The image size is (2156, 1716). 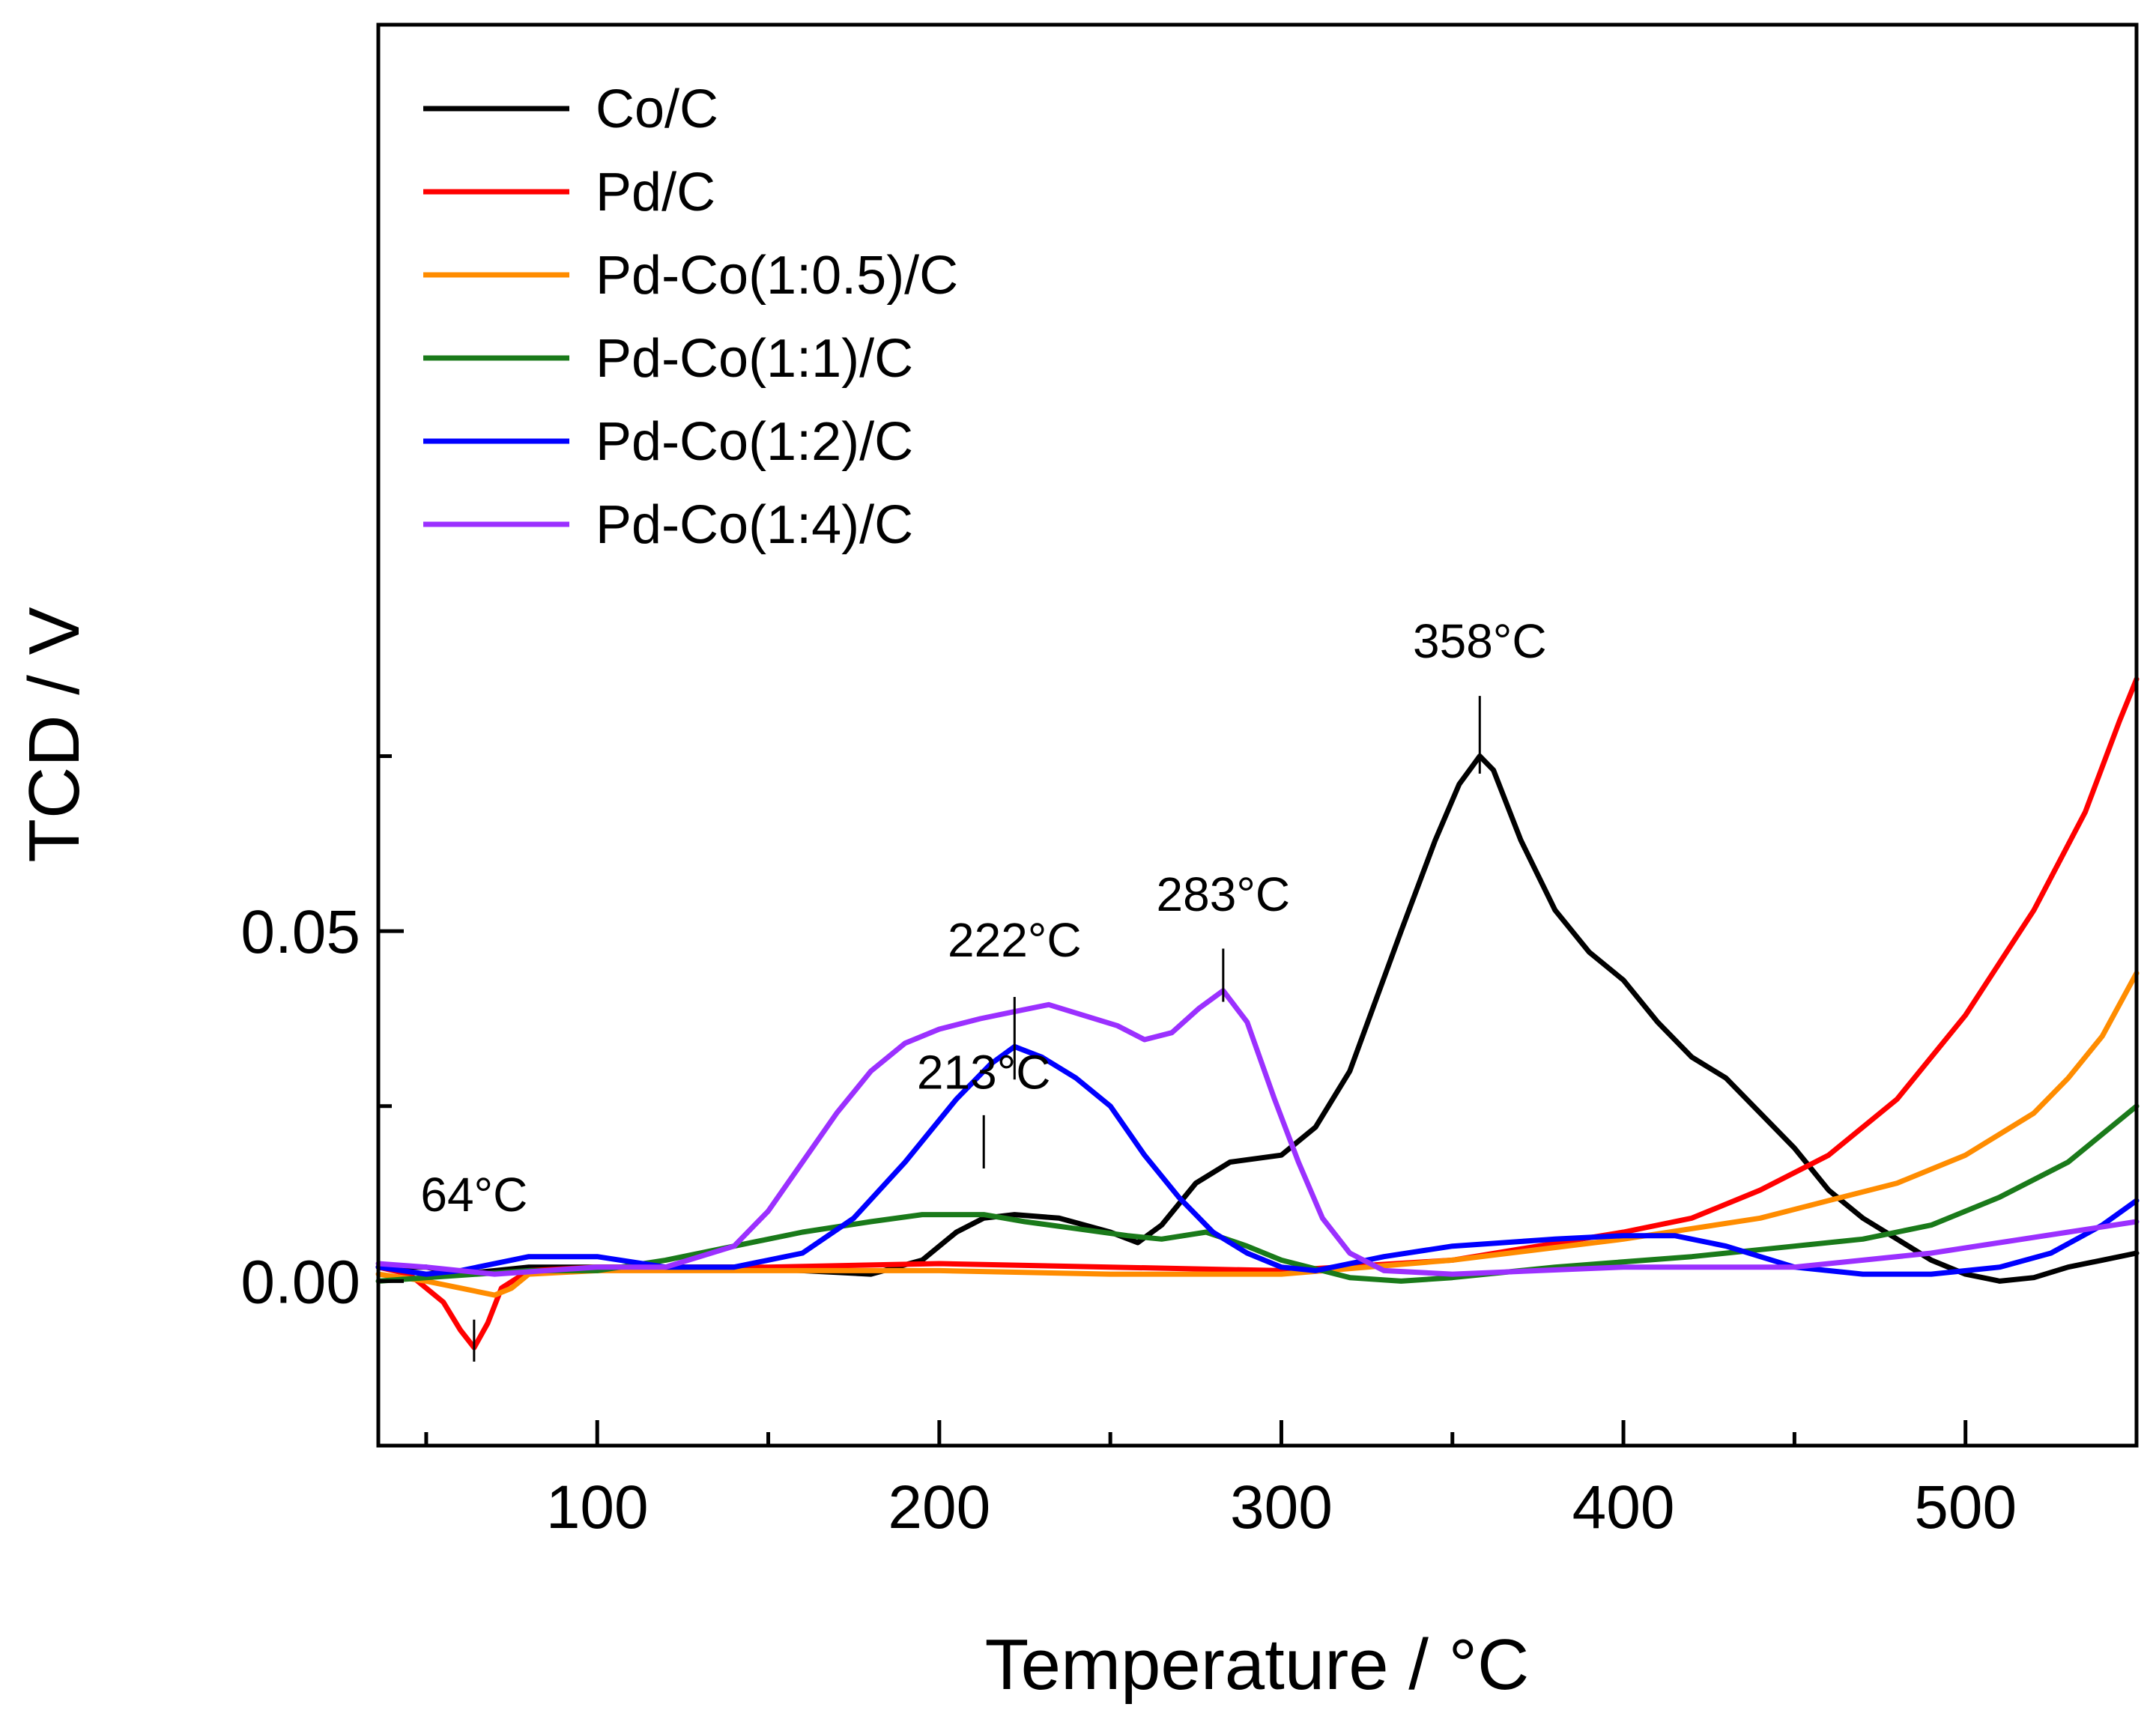 I want to click on y-axis-title: TCD / V, so click(x=54, y=734).